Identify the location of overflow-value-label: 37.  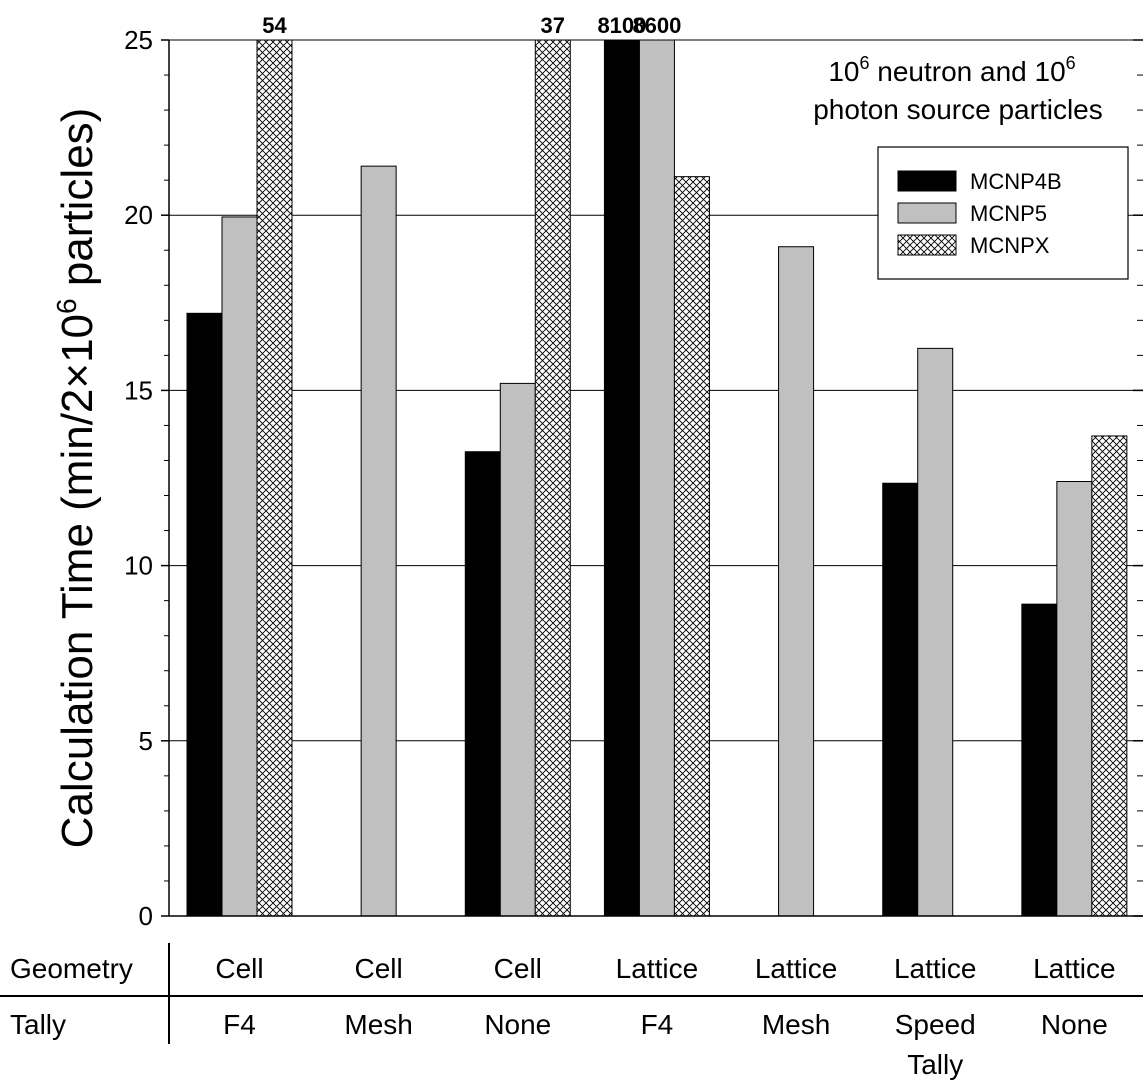
(553, 25).